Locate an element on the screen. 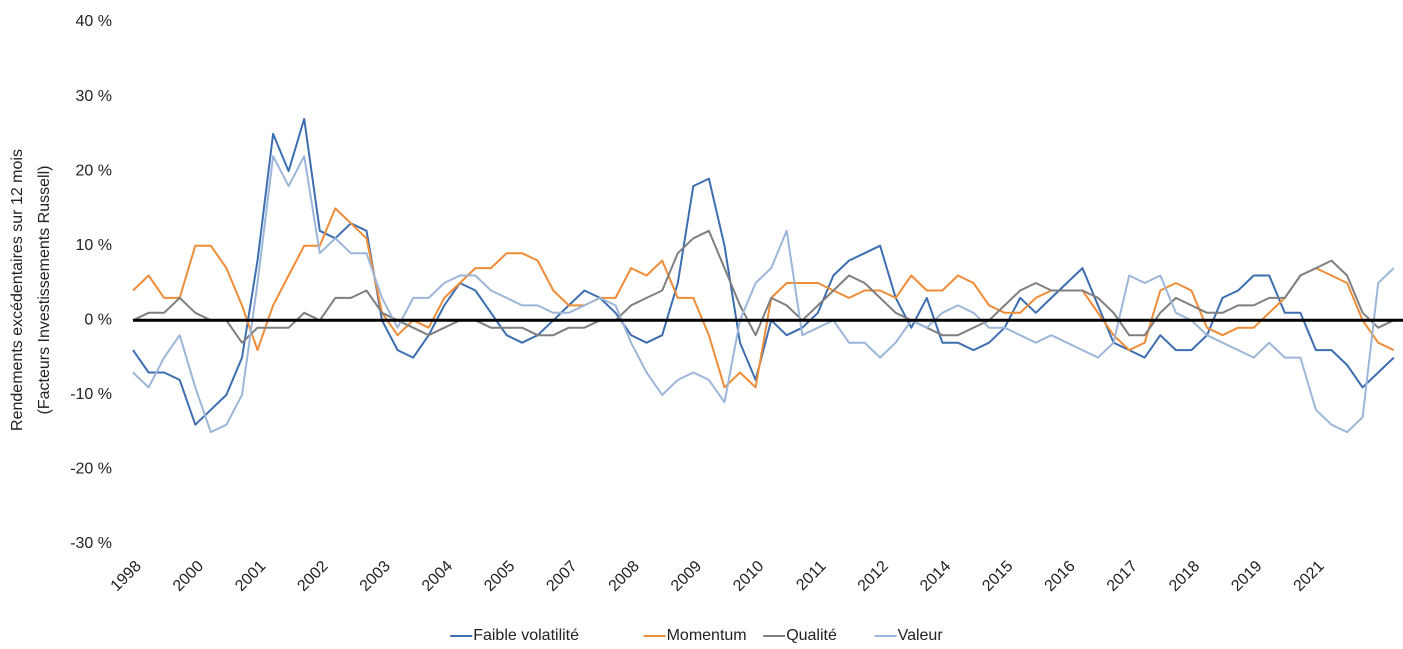 This screenshot has height=649, width=1403. x-tick-label: 2008 is located at coordinates (624, 576).